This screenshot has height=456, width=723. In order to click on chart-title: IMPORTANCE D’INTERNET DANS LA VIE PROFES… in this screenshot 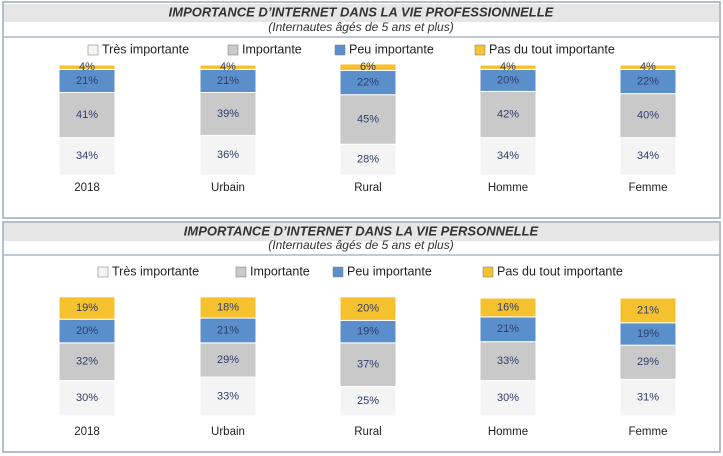, I will do `click(361, 11)`.